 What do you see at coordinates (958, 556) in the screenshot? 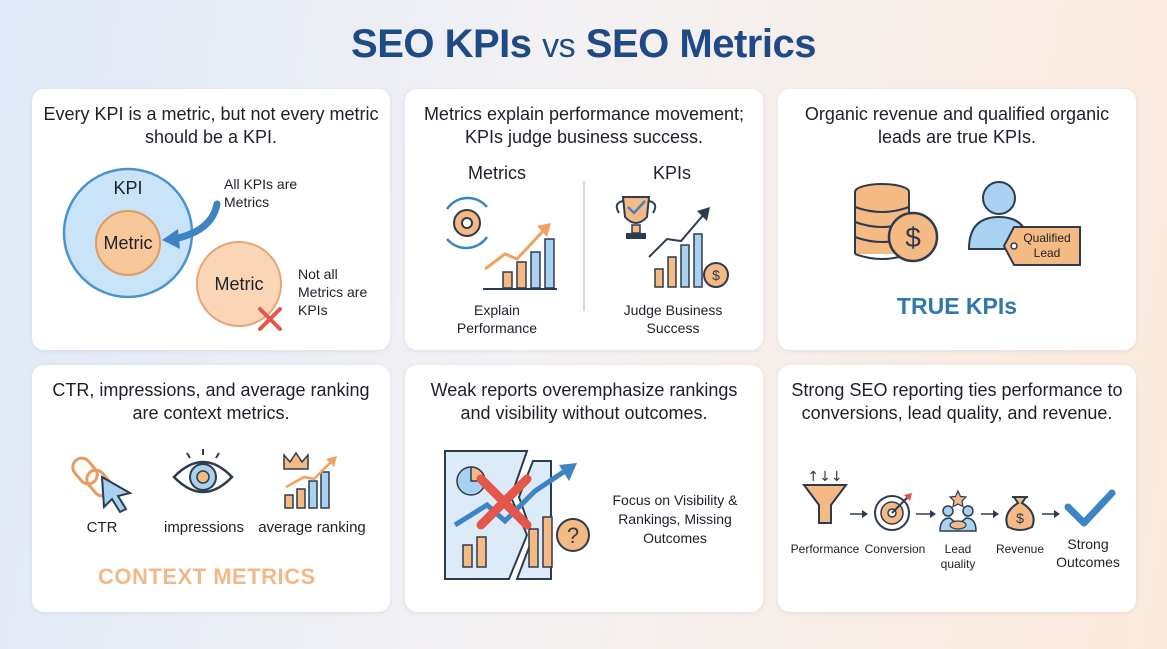
I see `step-lead-quality: Lead quality` at bounding box center [958, 556].